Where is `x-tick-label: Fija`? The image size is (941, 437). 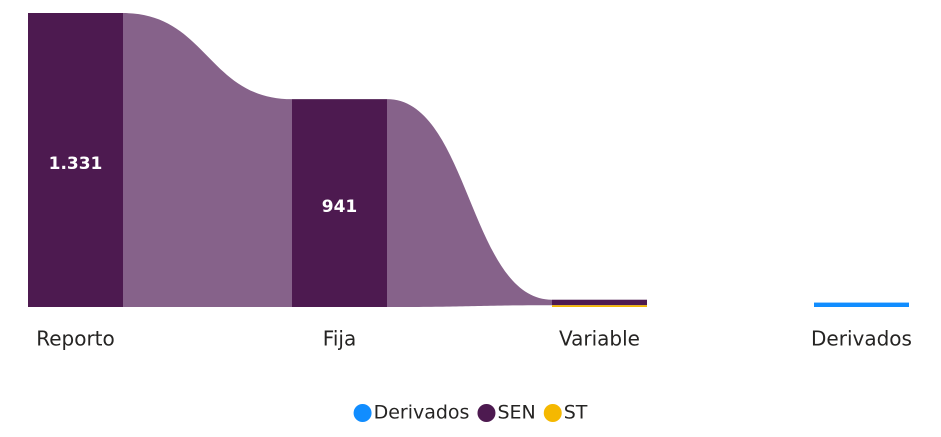 x-tick-label: Fija is located at coordinates (339, 339).